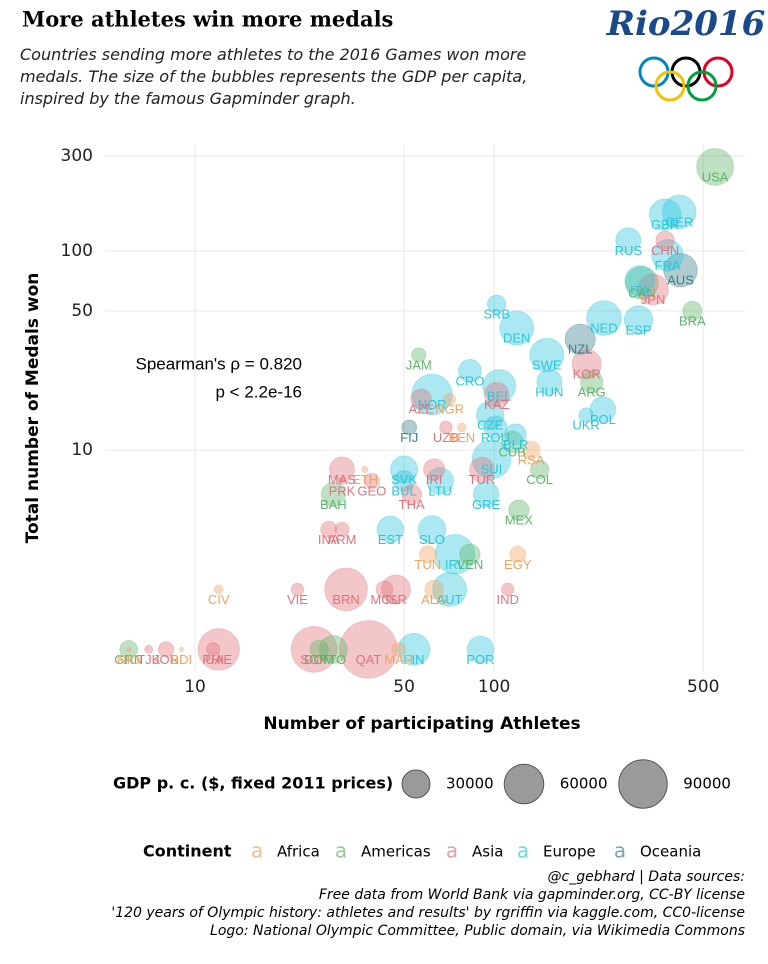 The image size is (768, 964). Describe the element at coordinates (82, 311) in the screenshot. I see `y-tick-label: 50` at that location.